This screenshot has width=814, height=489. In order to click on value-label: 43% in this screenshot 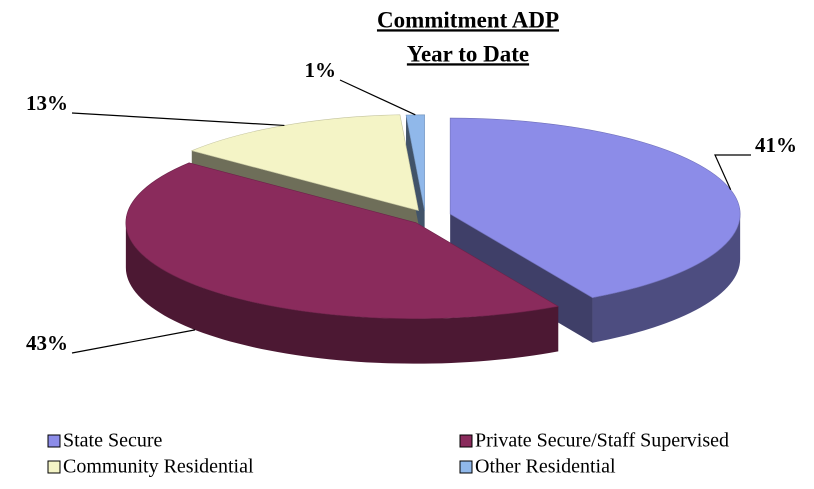, I will do `click(47, 343)`.